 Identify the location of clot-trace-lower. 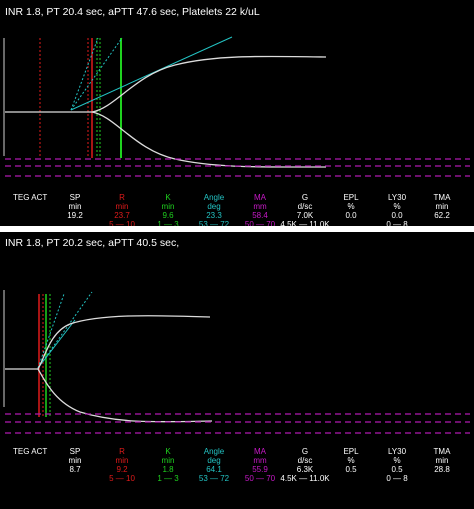
(125, 395).